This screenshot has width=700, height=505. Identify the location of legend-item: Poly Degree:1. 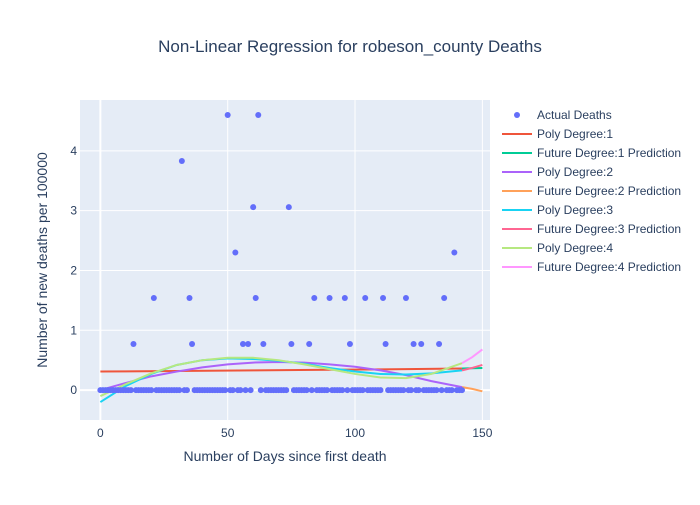
(557, 134).